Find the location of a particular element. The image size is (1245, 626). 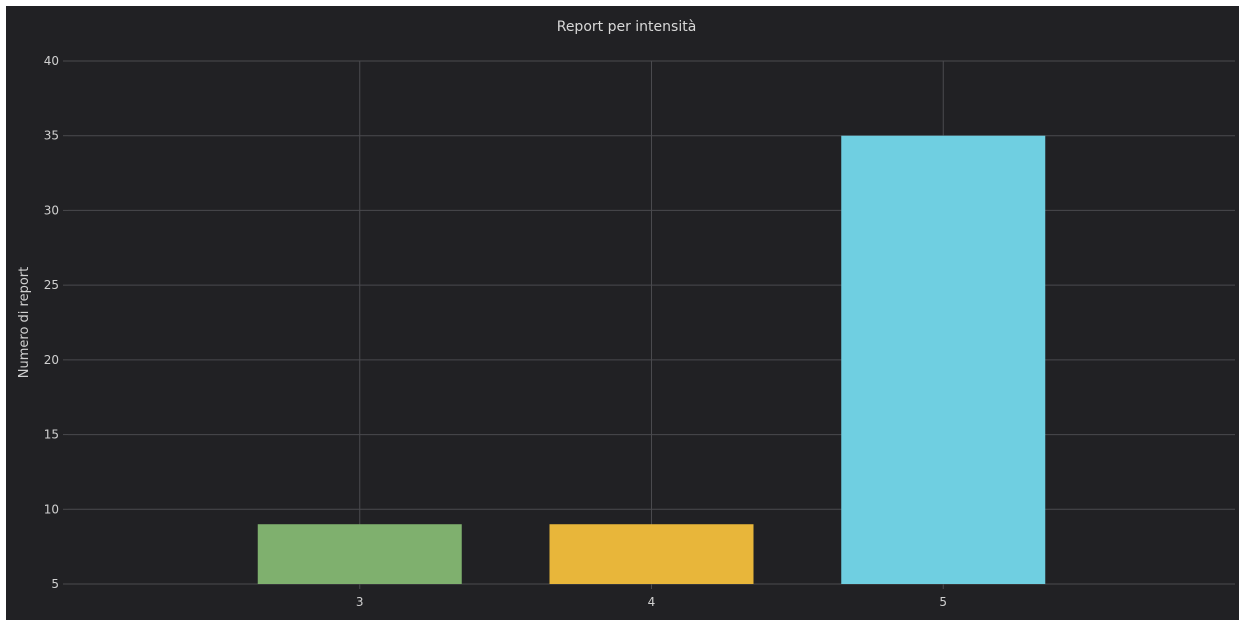

y-tick-label: 10 is located at coordinates (51, 509).